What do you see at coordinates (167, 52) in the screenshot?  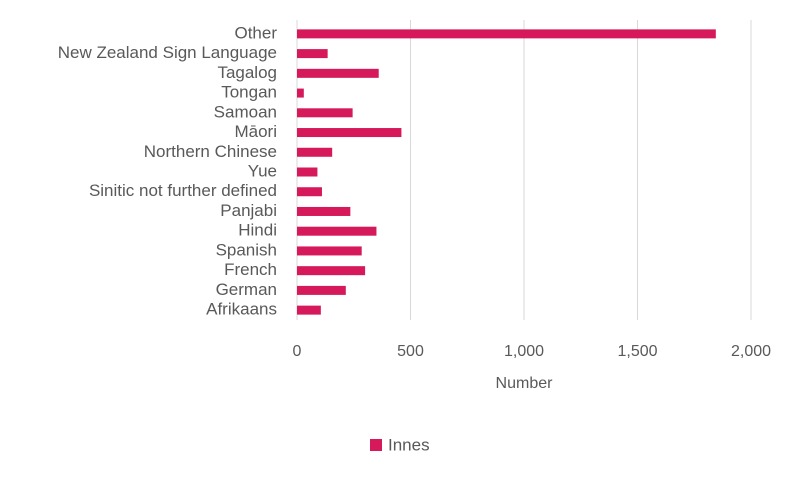 I see `y-tick-label: New Zealand Sign Language` at bounding box center [167, 52].